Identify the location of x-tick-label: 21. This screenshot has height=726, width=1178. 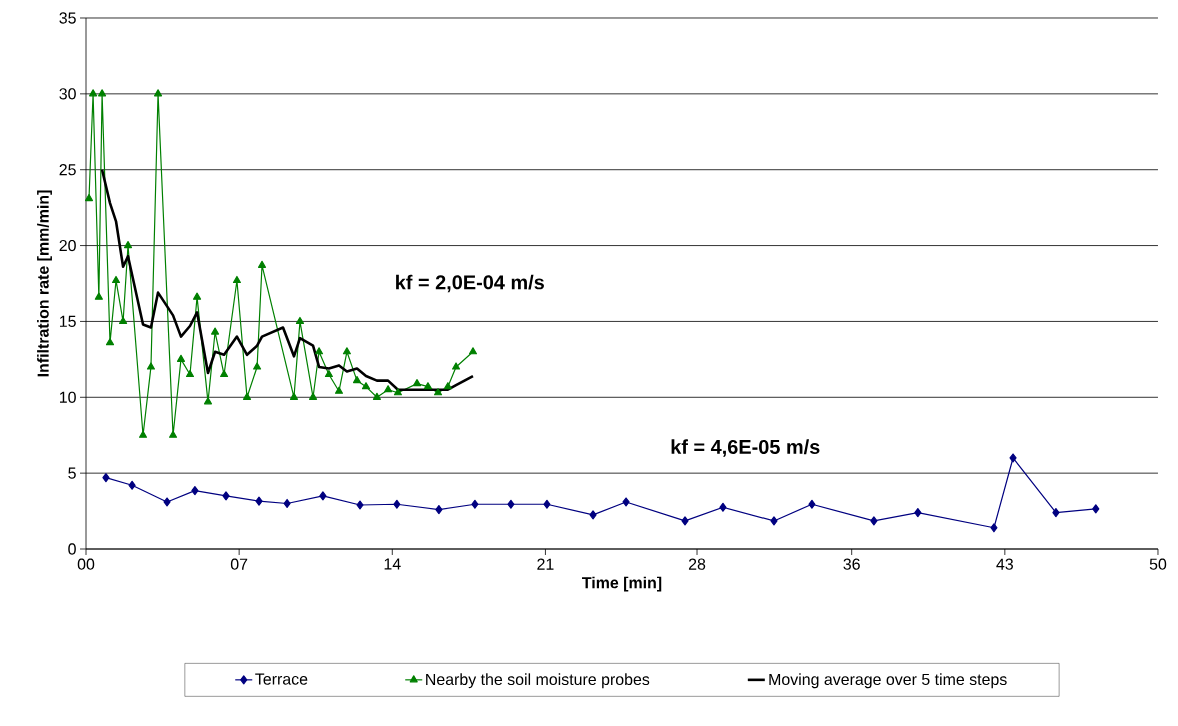
(545, 564).